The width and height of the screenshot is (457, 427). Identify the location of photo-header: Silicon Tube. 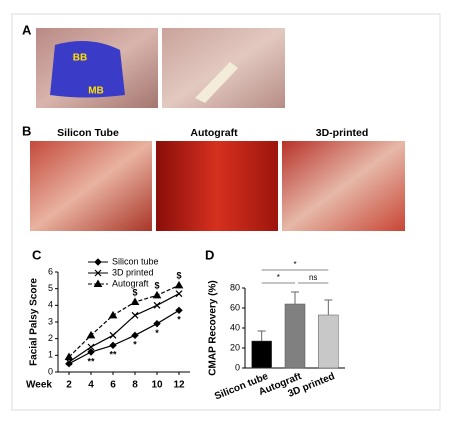
(88, 133).